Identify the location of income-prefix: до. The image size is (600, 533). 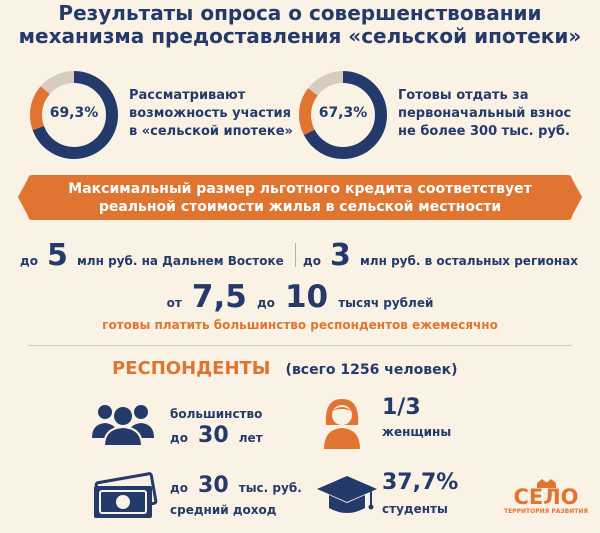
(179, 488).